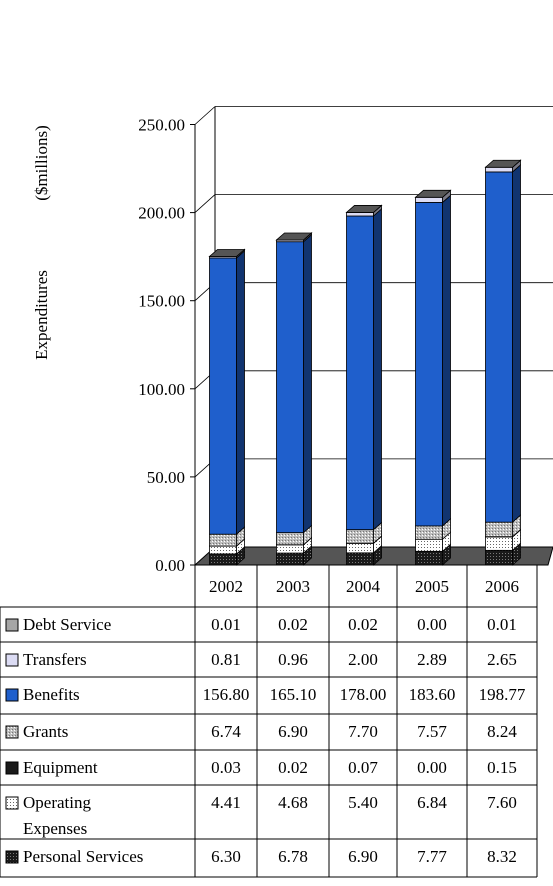 This screenshot has height=886, width=553. Describe the element at coordinates (363, 694) in the screenshot. I see `table-cell-value: 178.00` at that location.